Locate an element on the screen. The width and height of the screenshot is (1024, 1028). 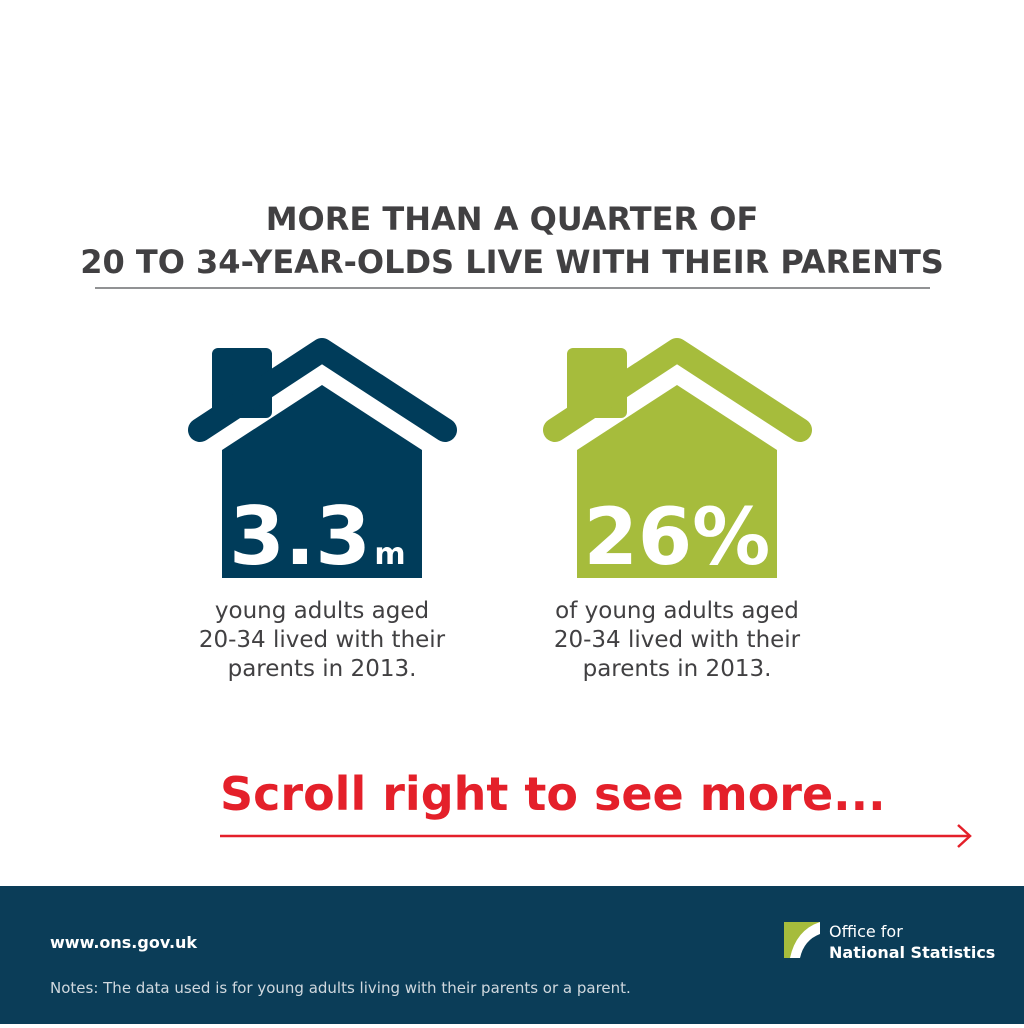
stat-unit: m is located at coordinates (389, 554).